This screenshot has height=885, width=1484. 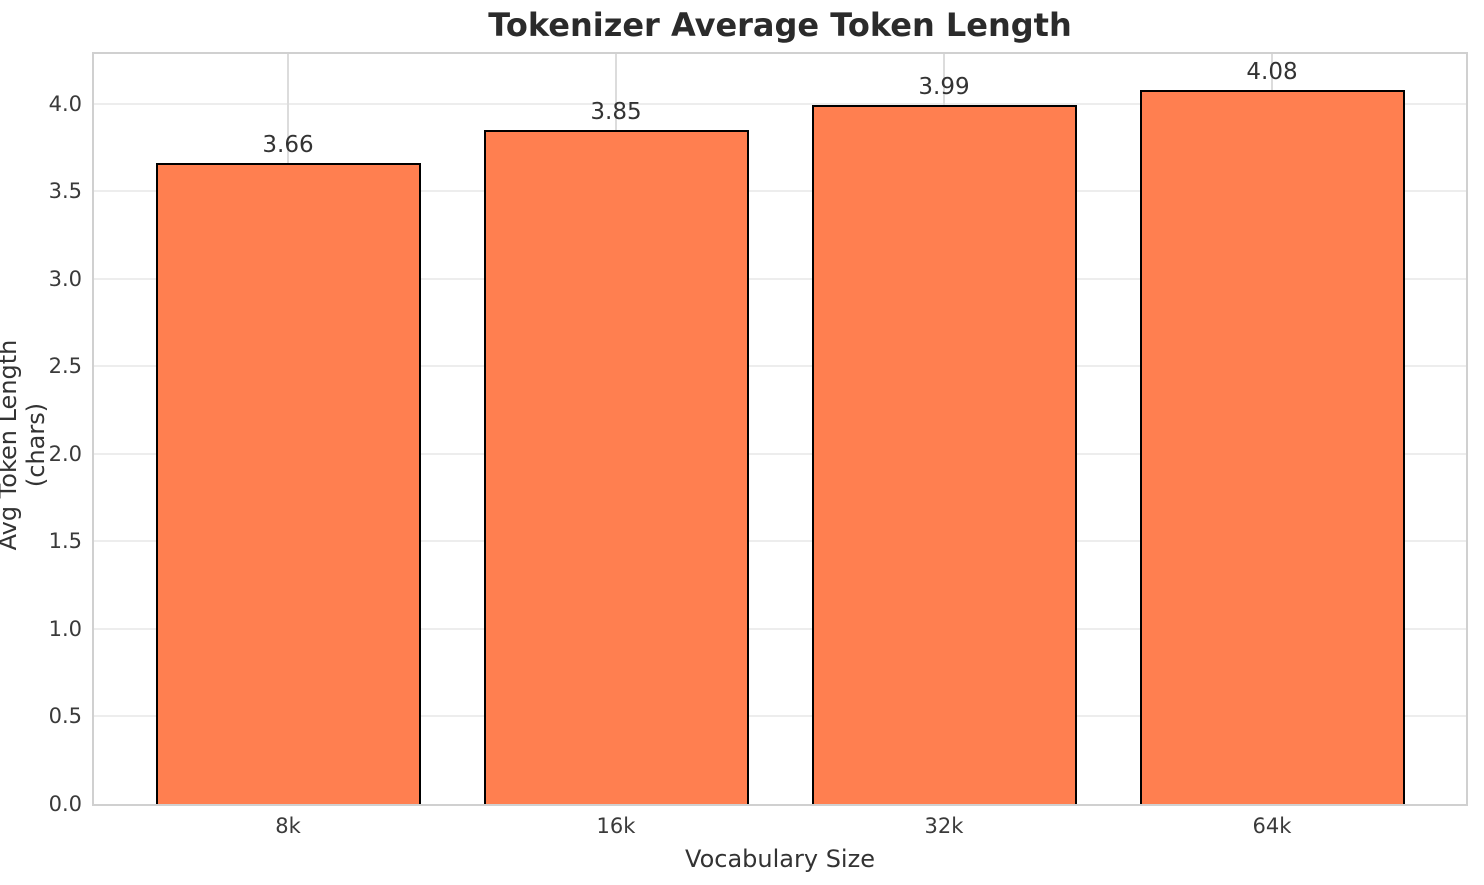 What do you see at coordinates (65, 541) in the screenshot?
I see `y-tick-label: 1.5` at bounding box center [65, 541].